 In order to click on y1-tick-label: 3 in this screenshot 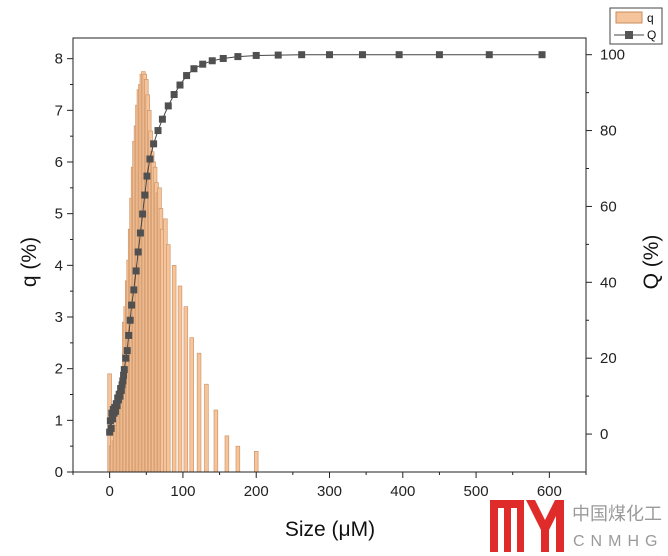, I will do `click(59, 317)`.